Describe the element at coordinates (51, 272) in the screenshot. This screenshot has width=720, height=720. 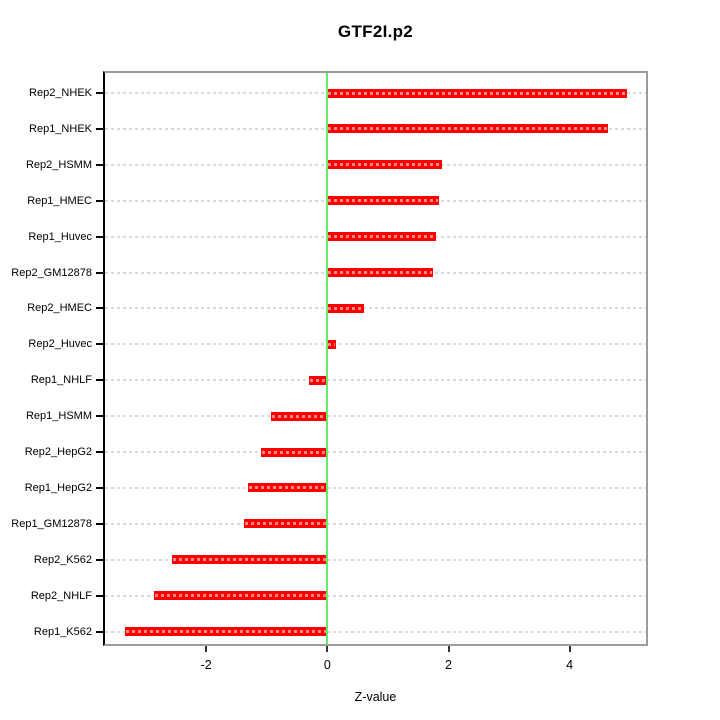
I see `y-axis-category-label: Rep2_GM12878` at that location.